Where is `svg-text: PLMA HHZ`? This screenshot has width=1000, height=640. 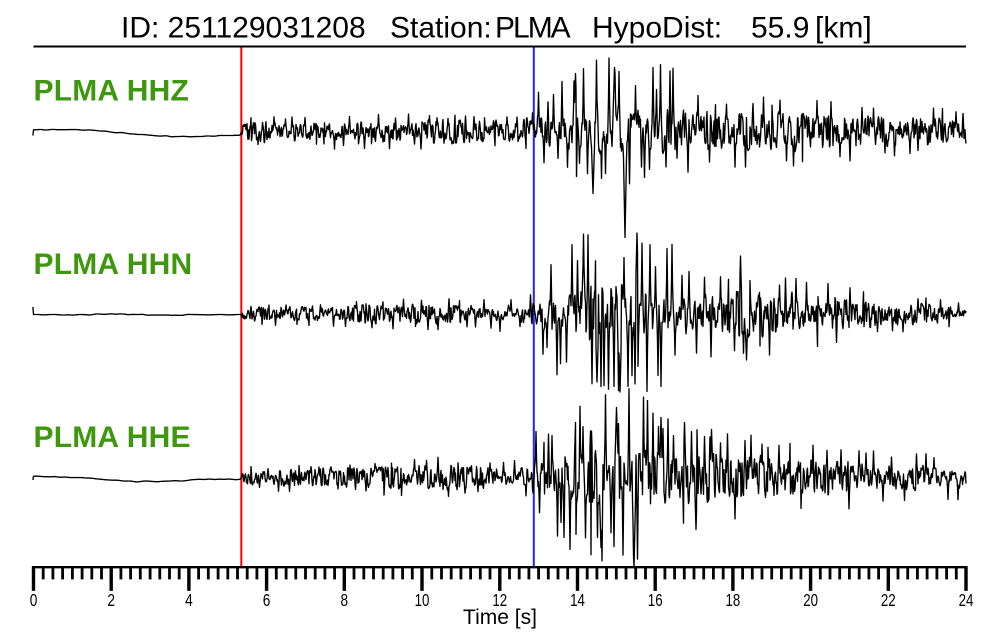 svg-text: PLMA HHZ is located at coordinates (111, 91).